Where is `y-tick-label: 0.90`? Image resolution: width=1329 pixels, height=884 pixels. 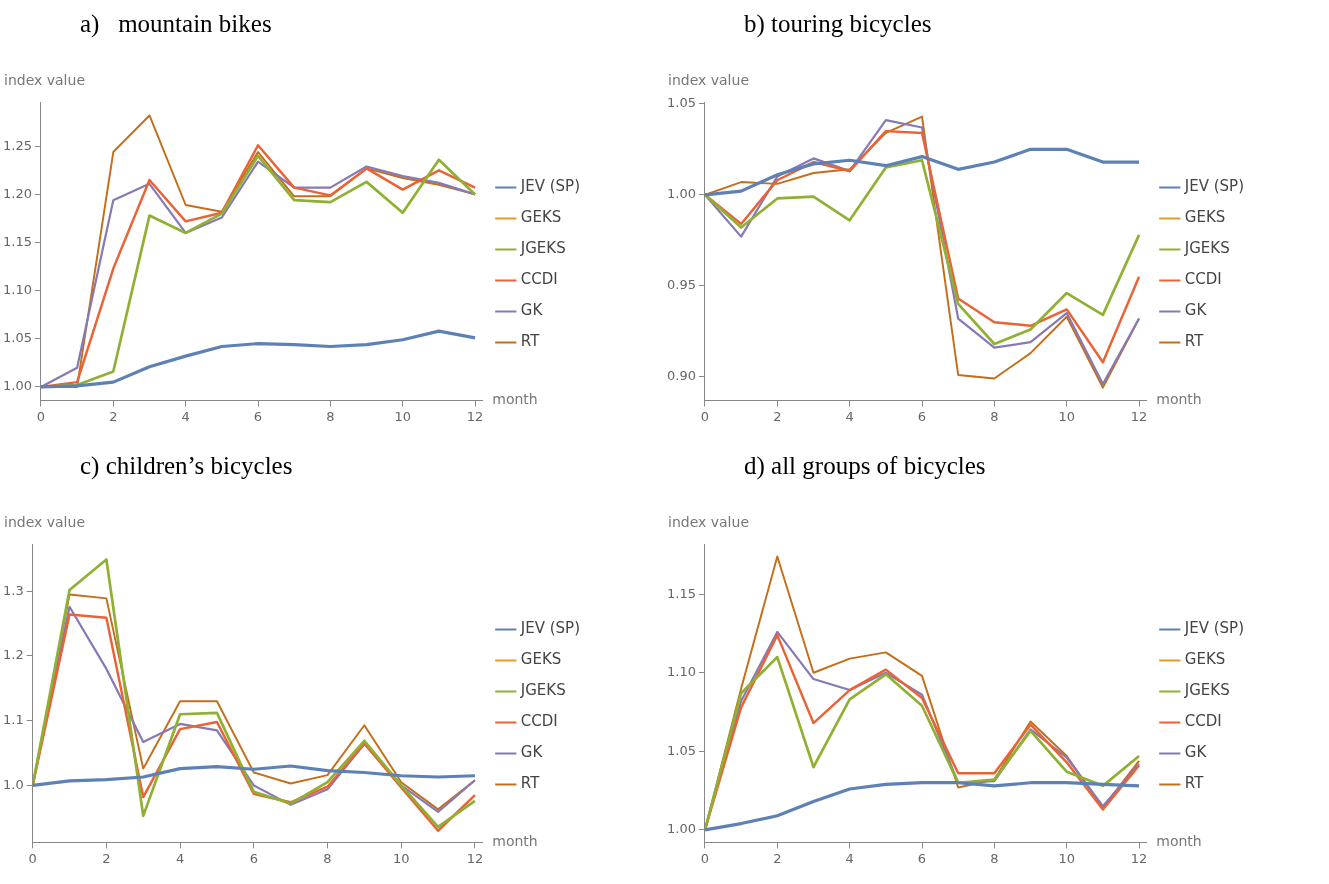
y-tick-label: 0.90 is located at coordinates (681, 376).